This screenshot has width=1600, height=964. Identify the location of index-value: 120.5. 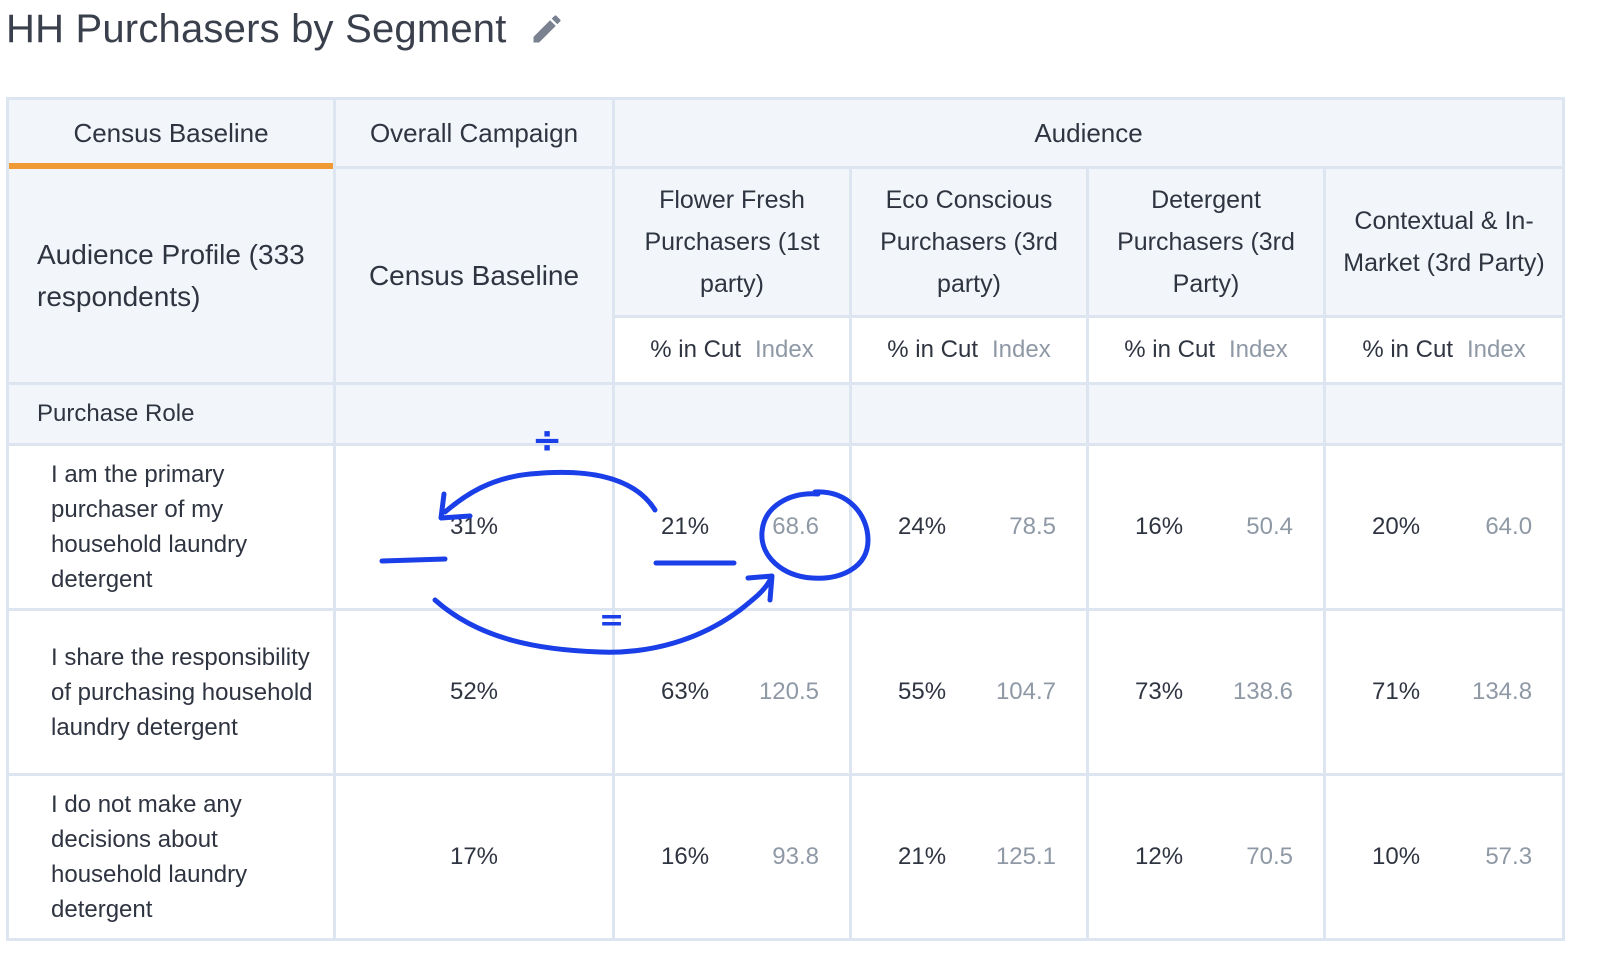
(788, 691).